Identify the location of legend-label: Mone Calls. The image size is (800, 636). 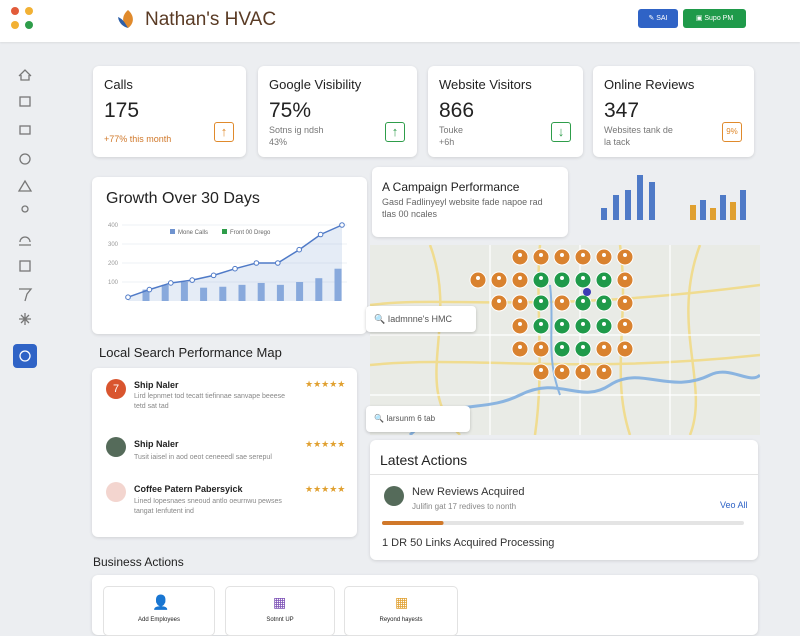
(193, 233).